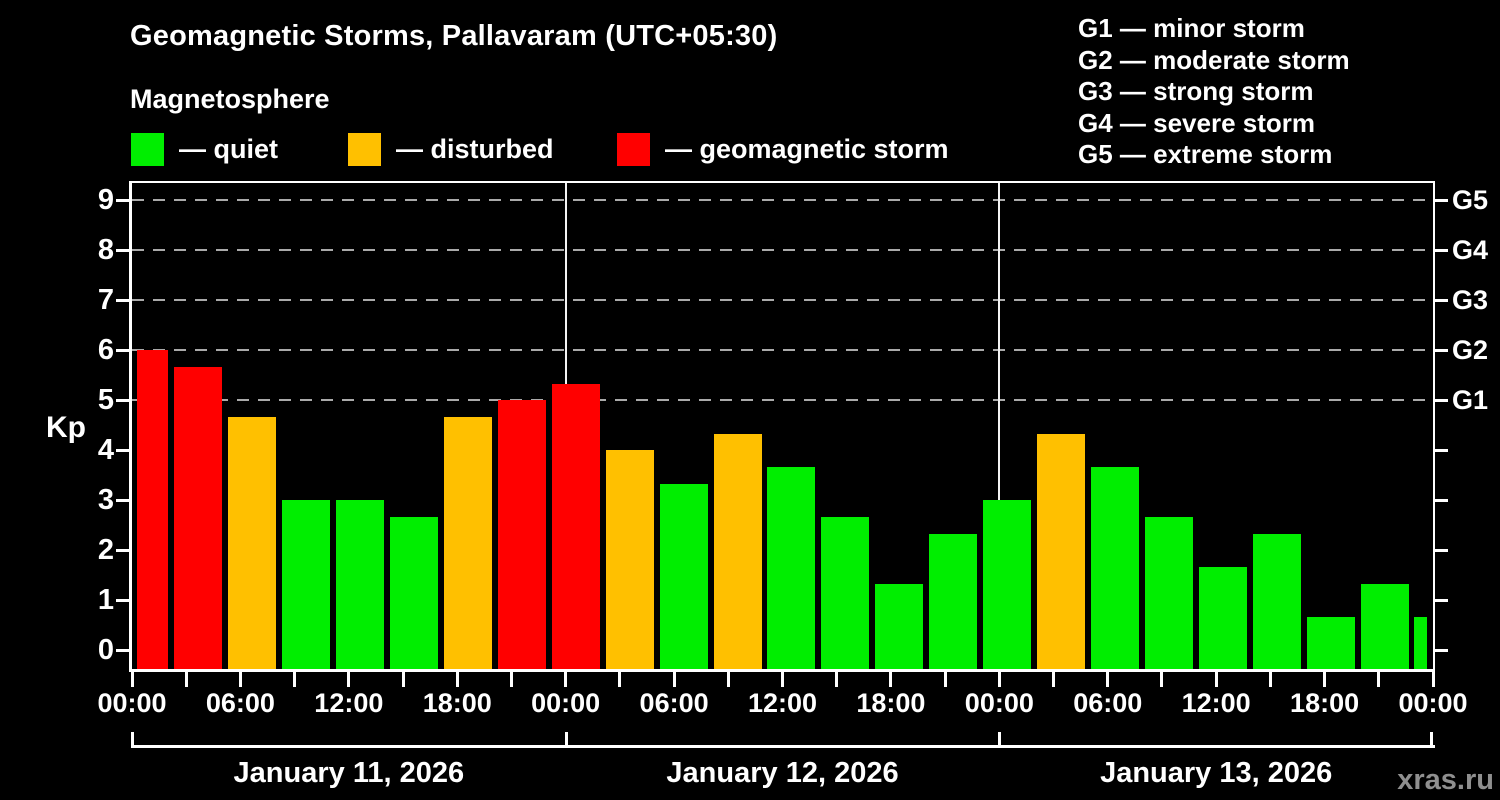  Describe the element at coordinates (1216, 773) in the screenshot. I see `date-label: January 13, 2026` at that location.